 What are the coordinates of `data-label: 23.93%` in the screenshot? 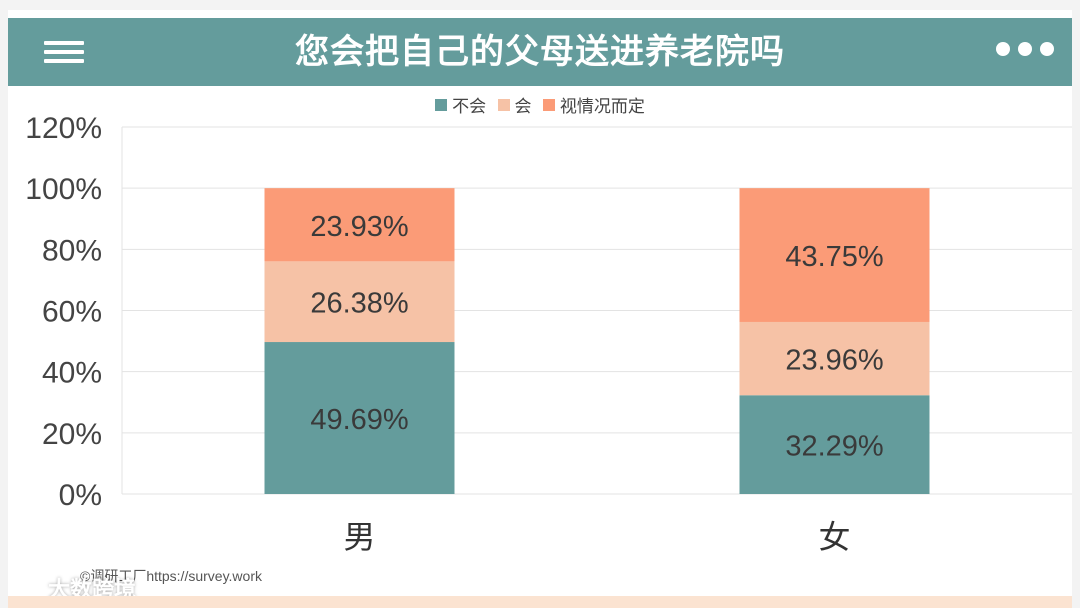 It's located at (359, 227).